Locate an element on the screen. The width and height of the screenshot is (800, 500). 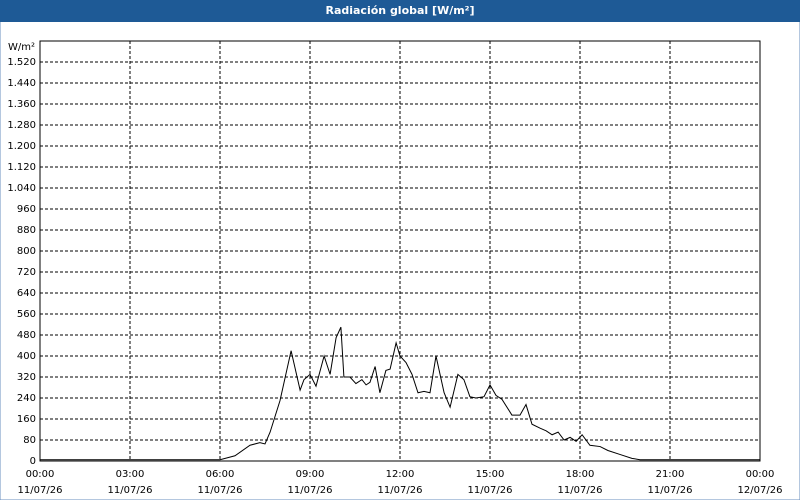
y-tick-label: 1.040 is located at coordinates (21, 188).